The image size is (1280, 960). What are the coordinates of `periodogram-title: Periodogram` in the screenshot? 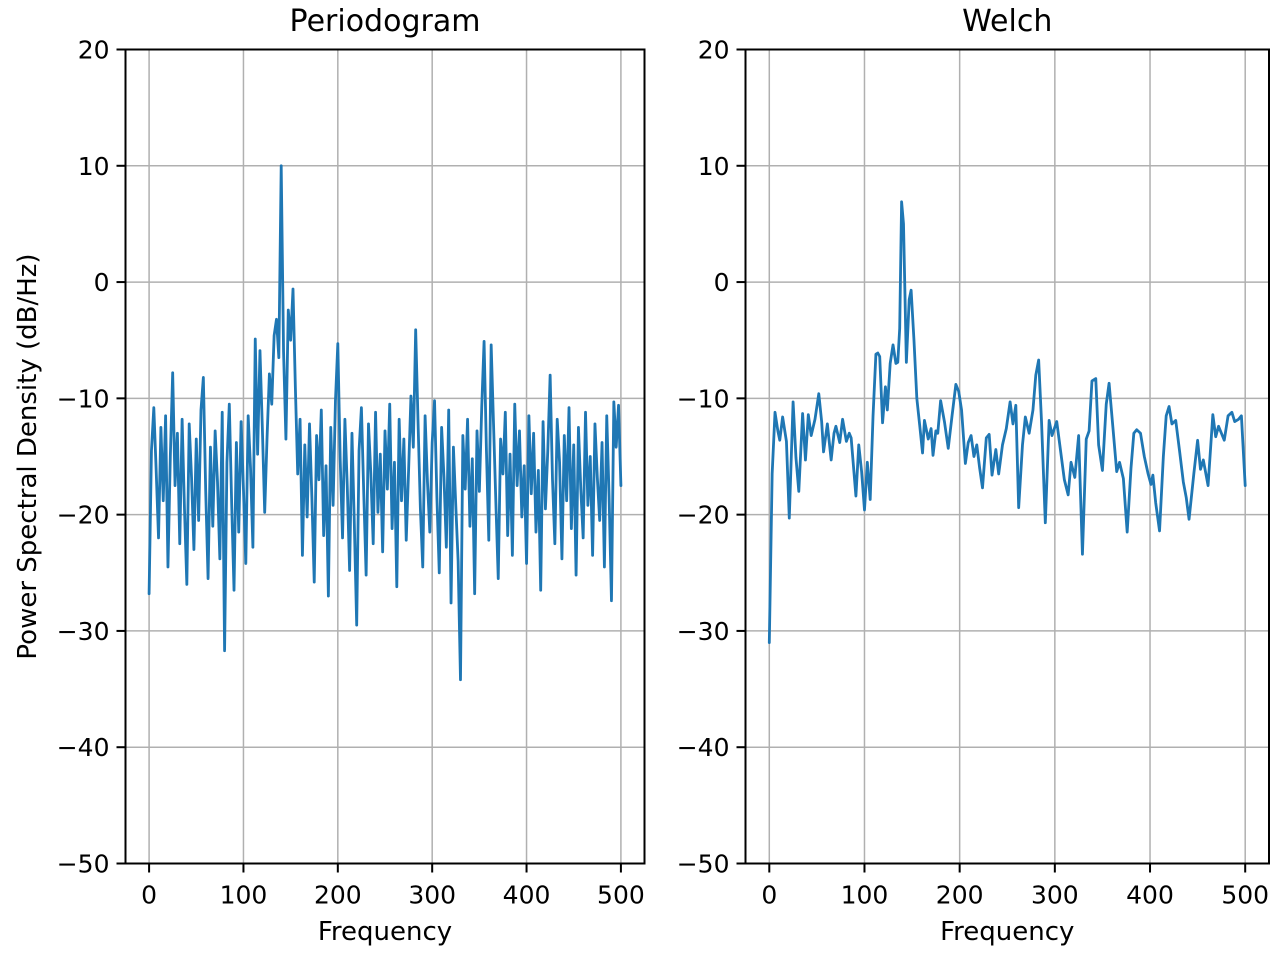 It's located at (385, 21).